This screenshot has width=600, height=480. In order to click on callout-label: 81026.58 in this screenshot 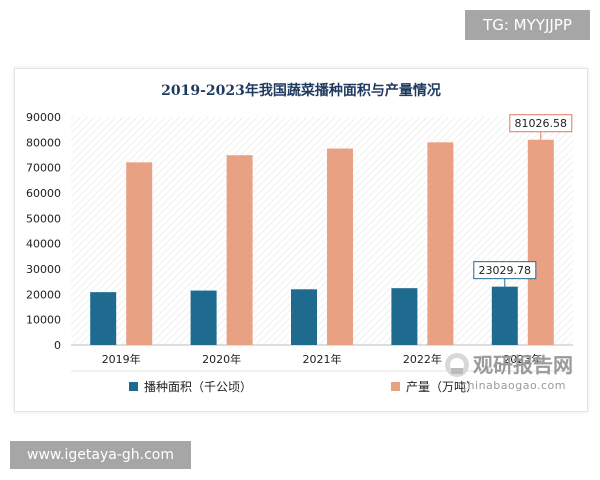, I will do `click(541, 123)`.